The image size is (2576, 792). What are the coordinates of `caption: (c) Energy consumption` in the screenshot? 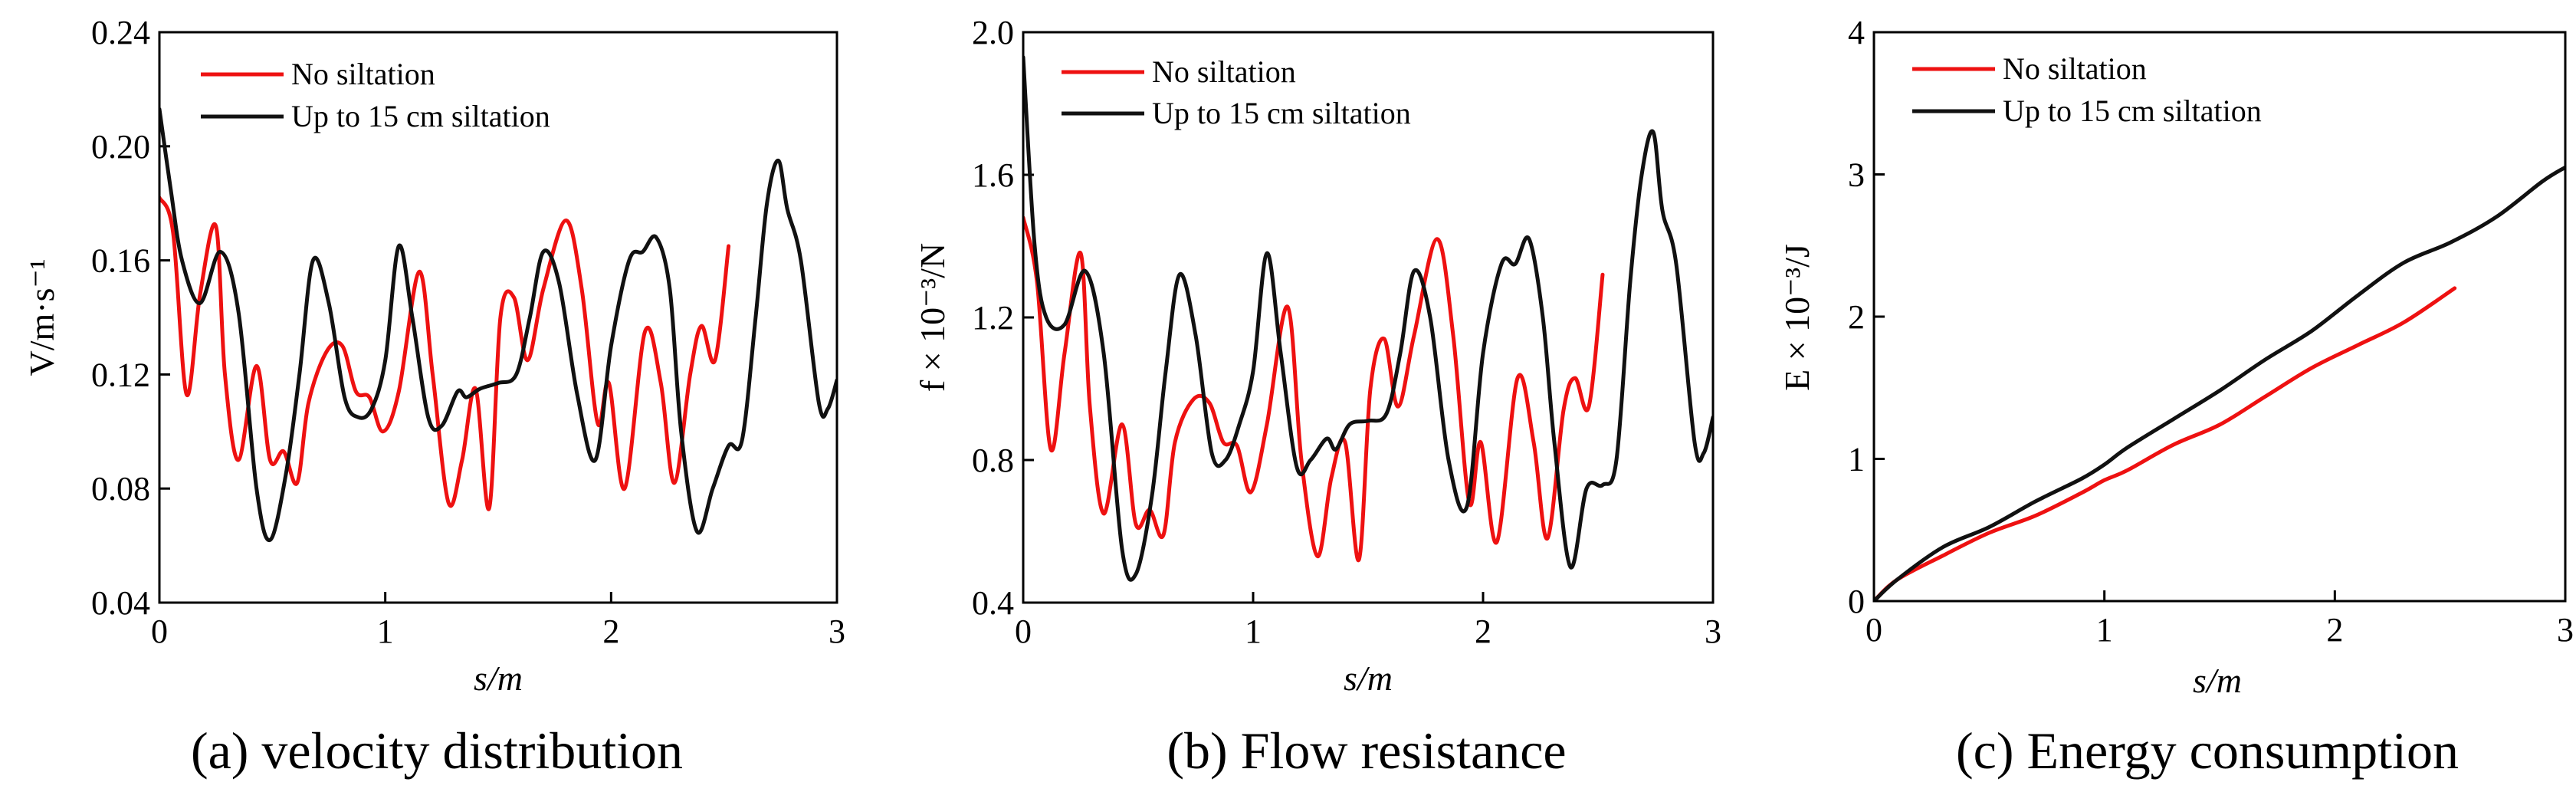 It's located at (2207, 750).